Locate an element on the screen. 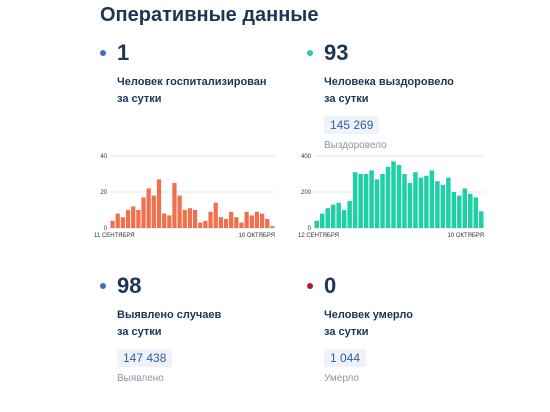 Image resolution: width=550 pixels, height=412 pixels. hospitalized-block: 1 Человек госпитализирован за сутки is located at coordinates (210, 74).